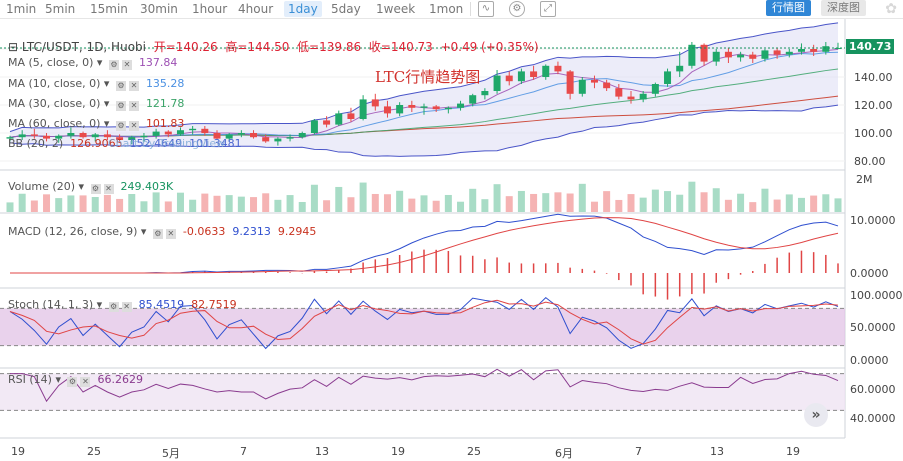 This screenshot has height=461, width=903. What do you see at coordinates (167, 143) in the screenshot?
I see `tradingview-watermark: Chart by TradingView` at bounding box center [167, 143].